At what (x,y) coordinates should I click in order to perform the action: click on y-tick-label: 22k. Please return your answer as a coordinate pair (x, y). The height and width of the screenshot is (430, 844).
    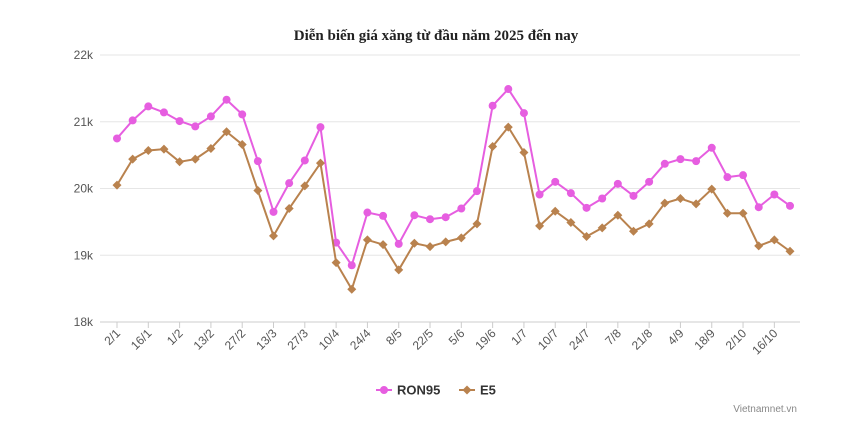
    Looking at the image, I should click on (84, 55).